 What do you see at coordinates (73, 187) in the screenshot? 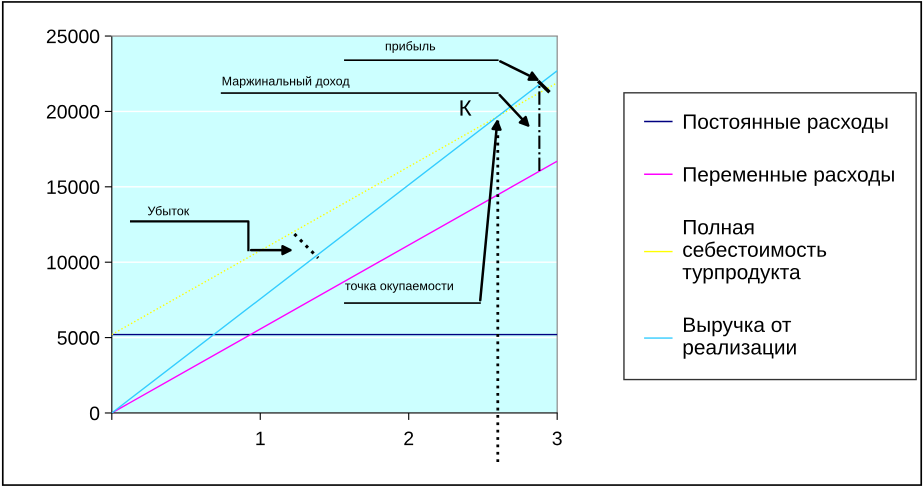
I see `y-tick-label: 15000` at bounding box center [73, 187].